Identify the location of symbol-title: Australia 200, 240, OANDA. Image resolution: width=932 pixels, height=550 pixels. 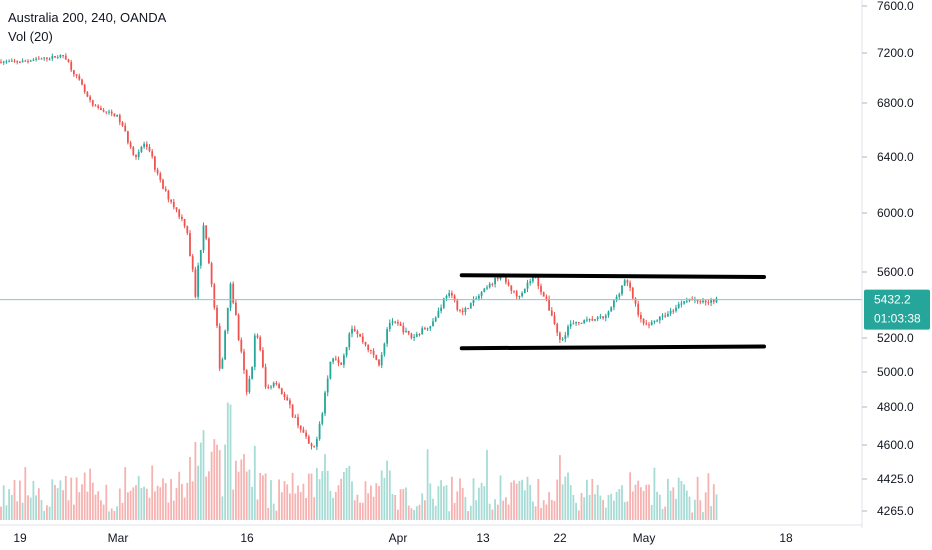
(87, 17).